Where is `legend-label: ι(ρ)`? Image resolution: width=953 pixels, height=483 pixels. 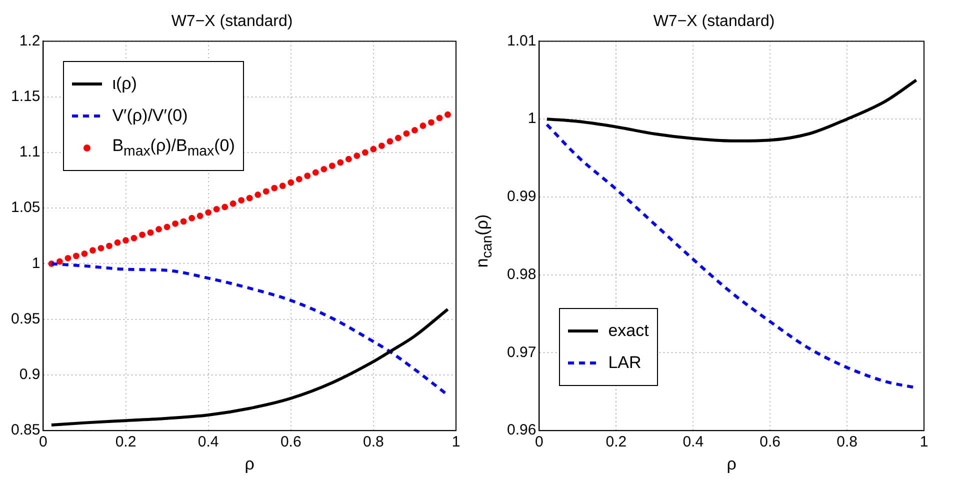 legend-label: ι(ρ) is located at coordinates (124, 84).